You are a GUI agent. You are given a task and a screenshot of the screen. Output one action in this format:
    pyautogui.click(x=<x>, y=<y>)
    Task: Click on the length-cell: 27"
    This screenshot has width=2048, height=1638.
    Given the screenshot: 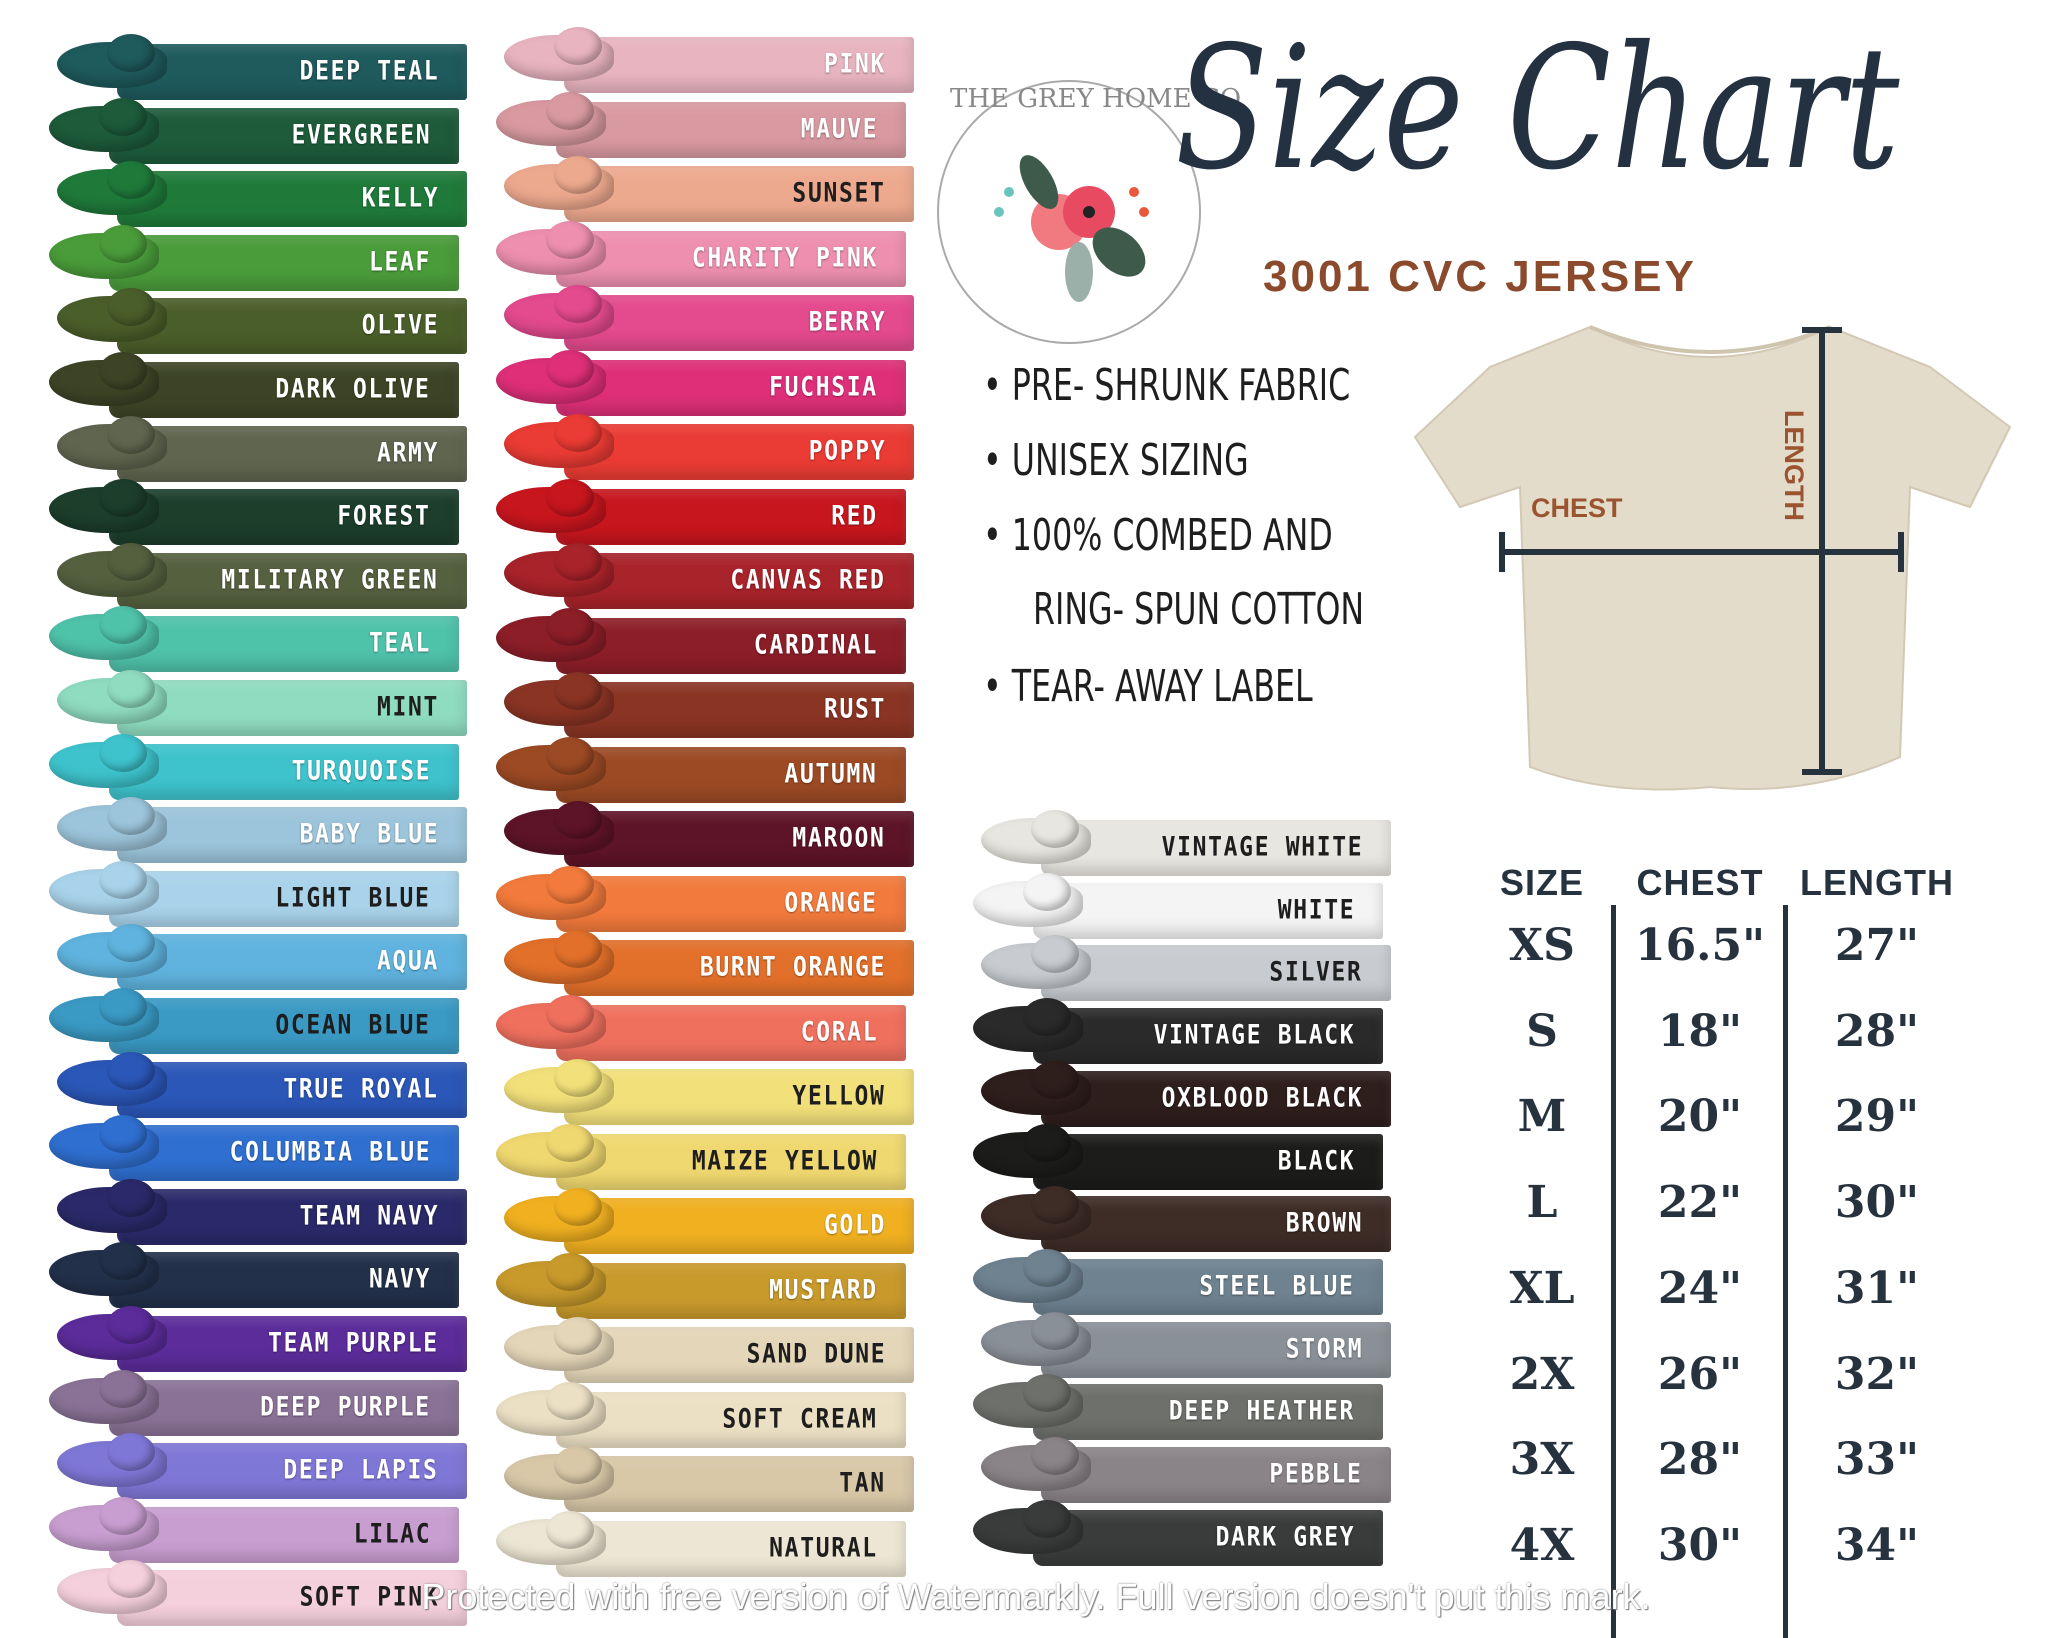 What is the action you would take?
    pyautogui.click(x=1877, y=945)
    